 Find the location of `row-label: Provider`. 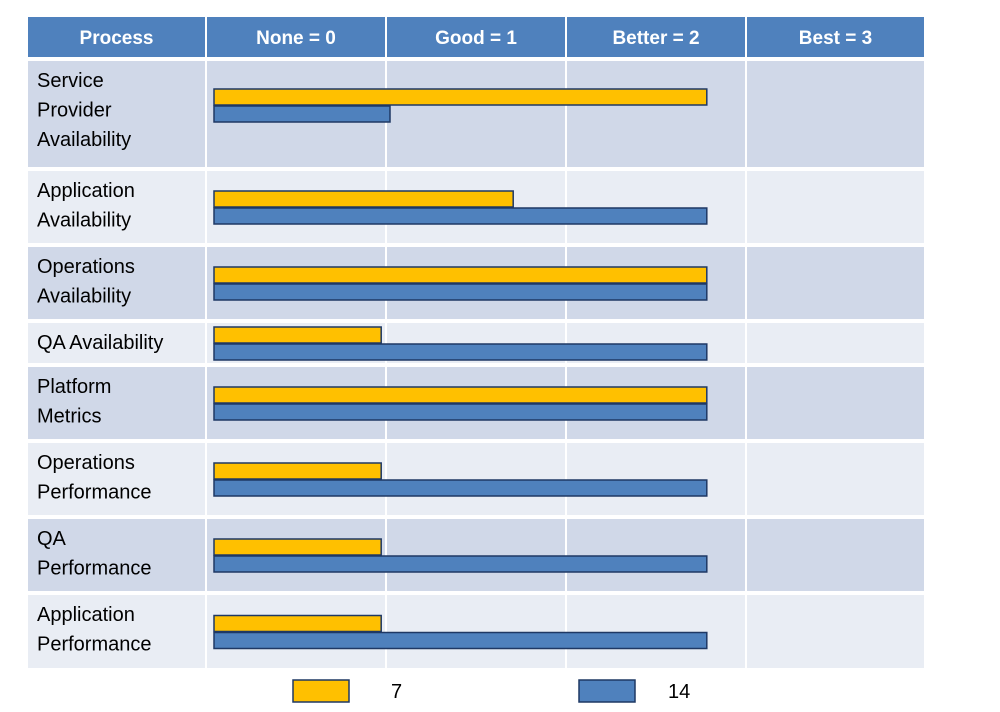

row-label: Provider is located at coordinates (74, 111).